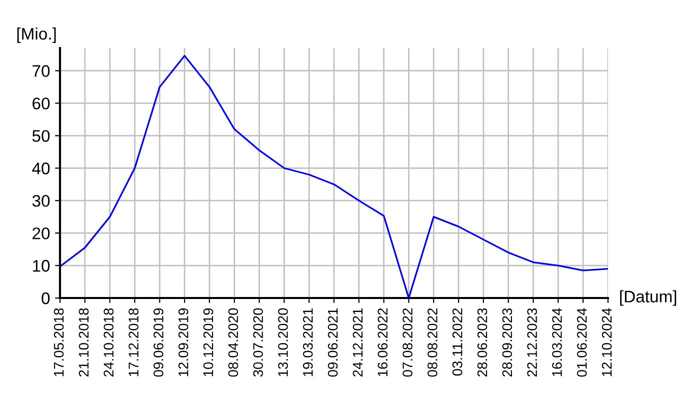 The width and height of the screenshot is (700, 400). Describe the element at coordinates (457, 342) in the screenshot. I see `x-tick-label: 03.11.2022` at that location.